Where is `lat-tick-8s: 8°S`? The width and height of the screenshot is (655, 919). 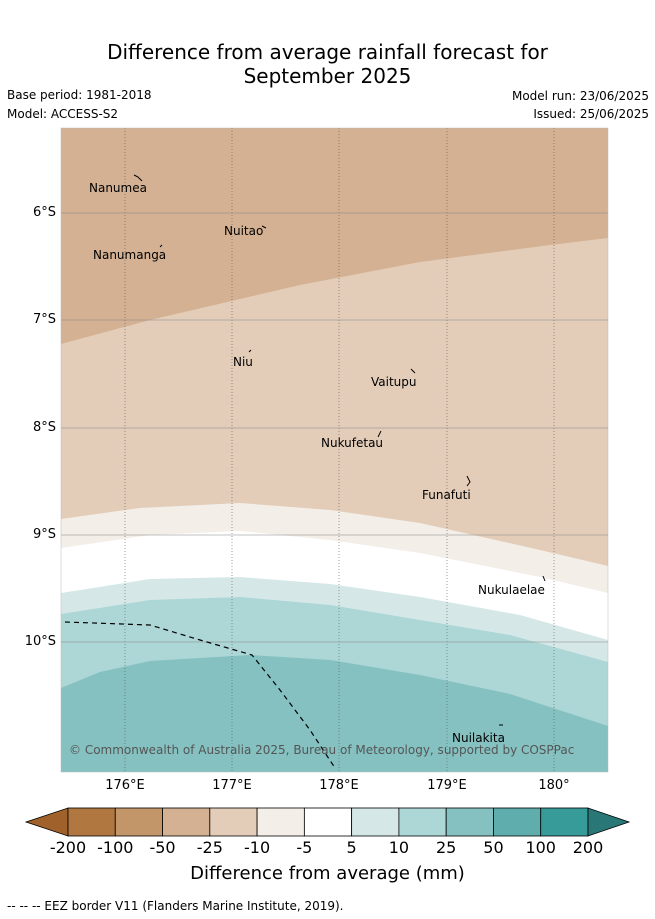 lat-tick-8s: 8°S is located at coordinates (44, 427).